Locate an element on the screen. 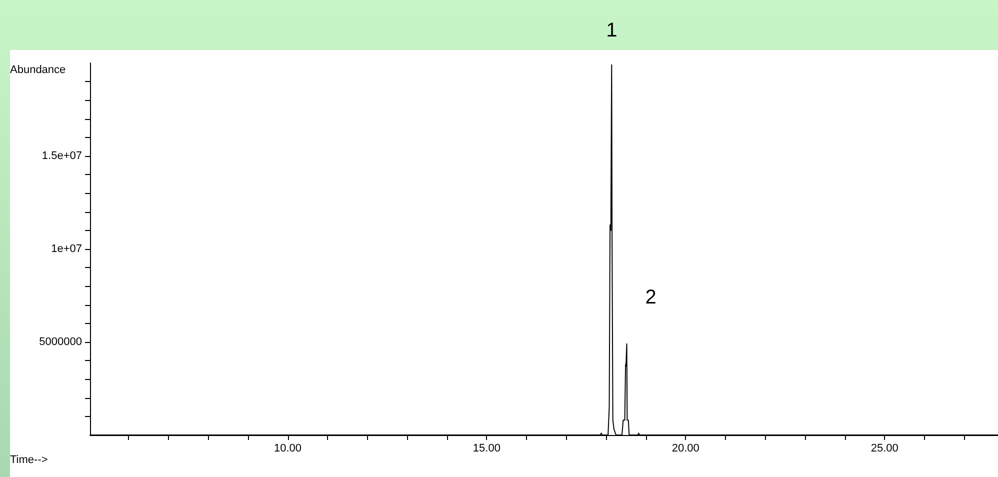 The height and width of the screenshot is (477, 998). y-tick-label: 5000000 is located at coordinates (60, 342).